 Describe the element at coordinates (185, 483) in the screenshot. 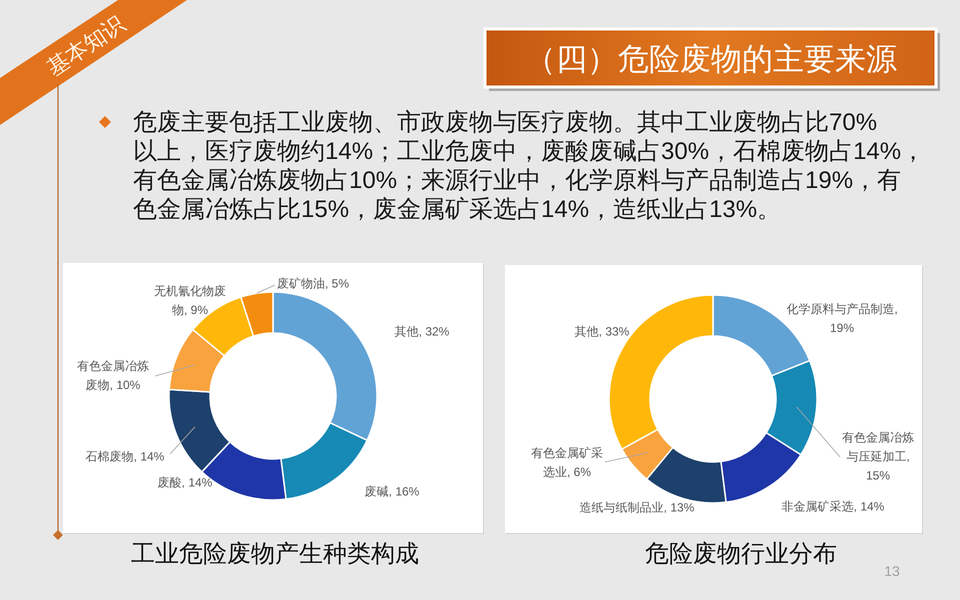

I see `data-label: 废酸, 14%` at that location.